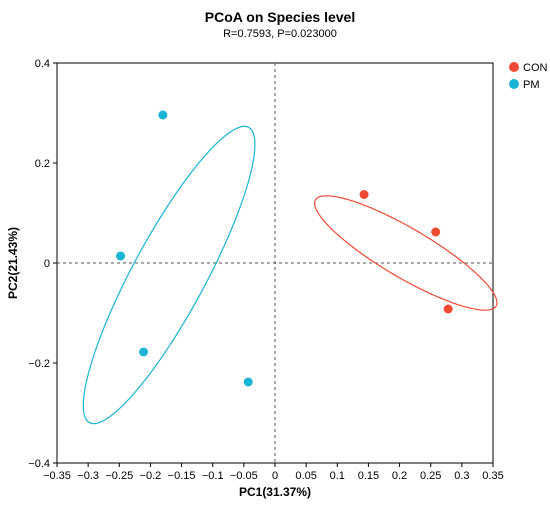  Describe the element at coordinates (42, 64) in the screenshot. I see `y-tick-label: 0.4` at that location.